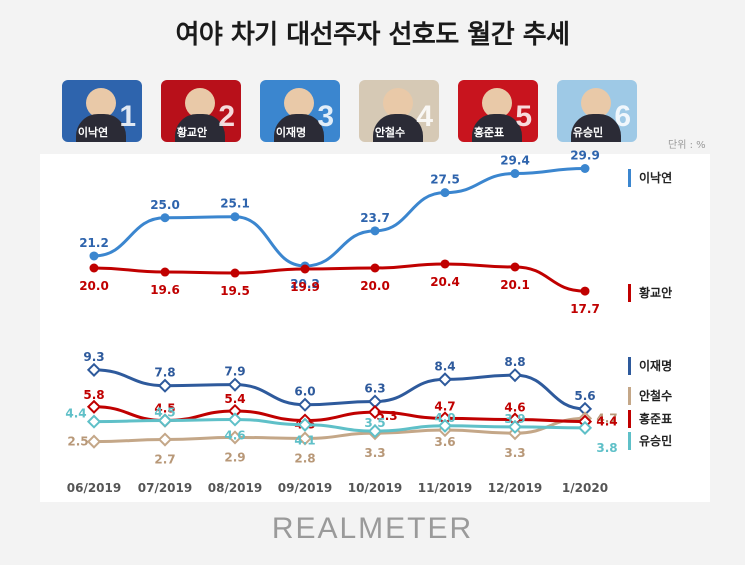  What do you see at coordinates (515, 488) in the screenshot?
I see `x-tick-label: 12/2019` at bounding box center [515, 488].